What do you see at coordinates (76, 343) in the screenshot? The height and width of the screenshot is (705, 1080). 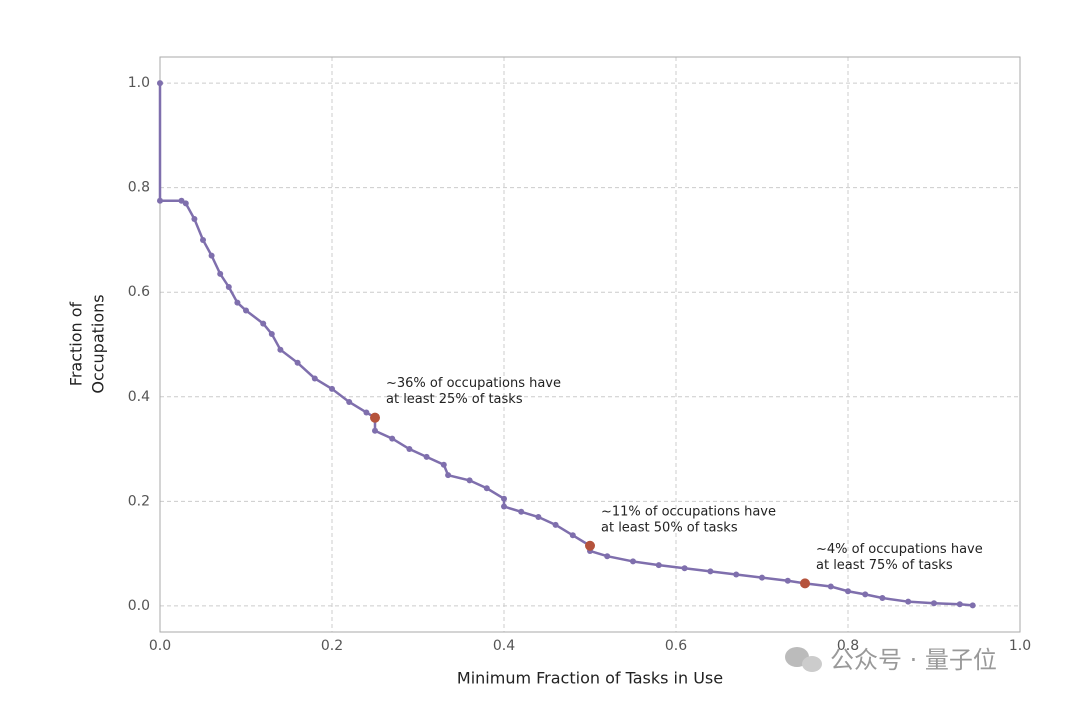 I see `y-axis-title-line: Fraction of` at bounding box center [76, 343].